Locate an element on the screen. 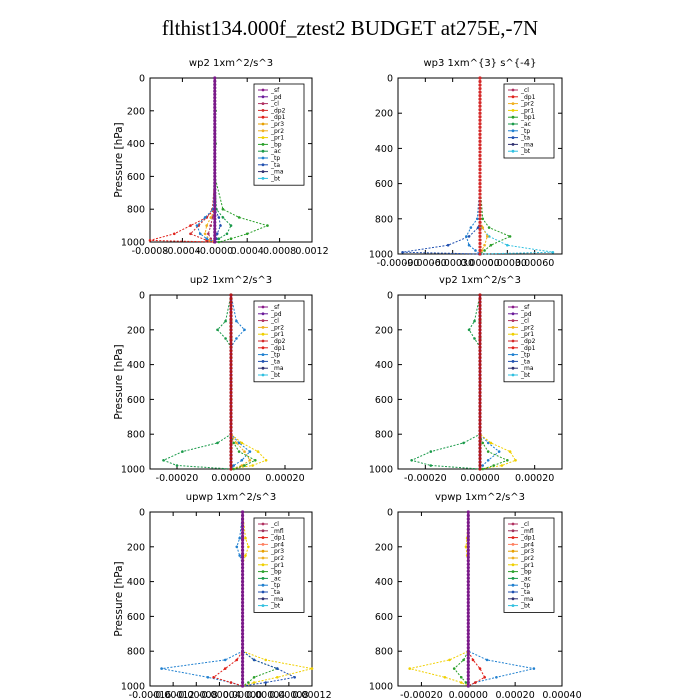 The width and height of the screenshot is (700, 700). legend-entry: _dp1 is located at coordinates (278, 117).